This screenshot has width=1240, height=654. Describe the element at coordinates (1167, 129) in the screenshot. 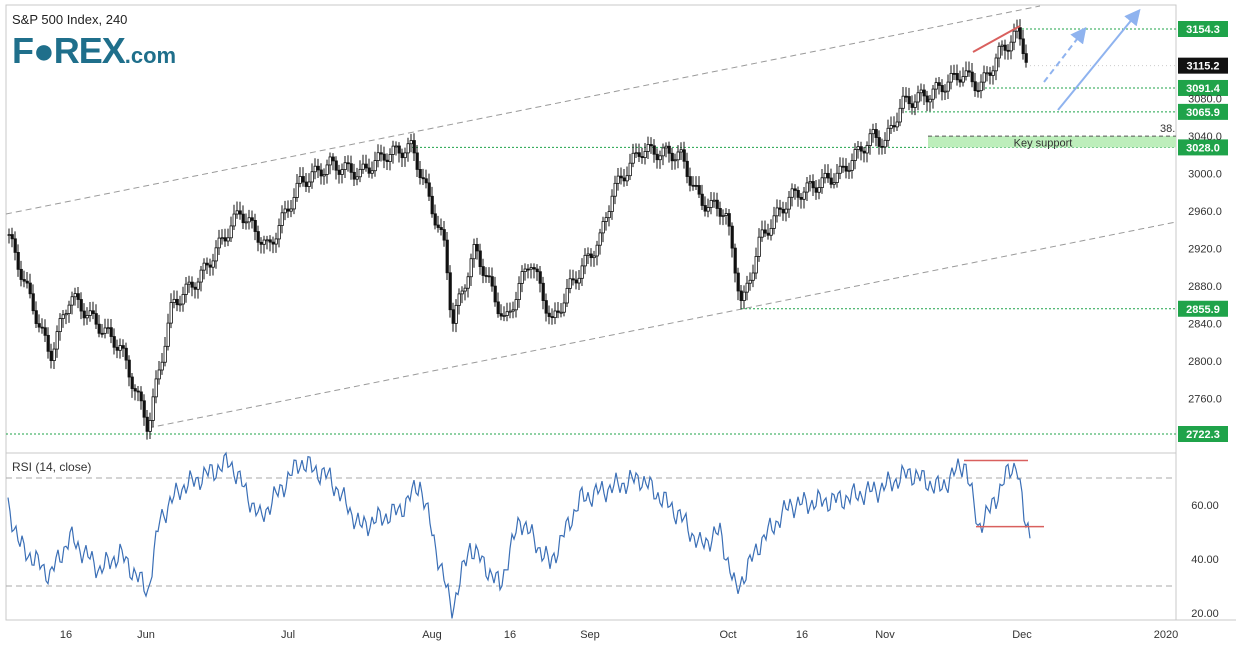

I see `fib-label: 38.` at that location.